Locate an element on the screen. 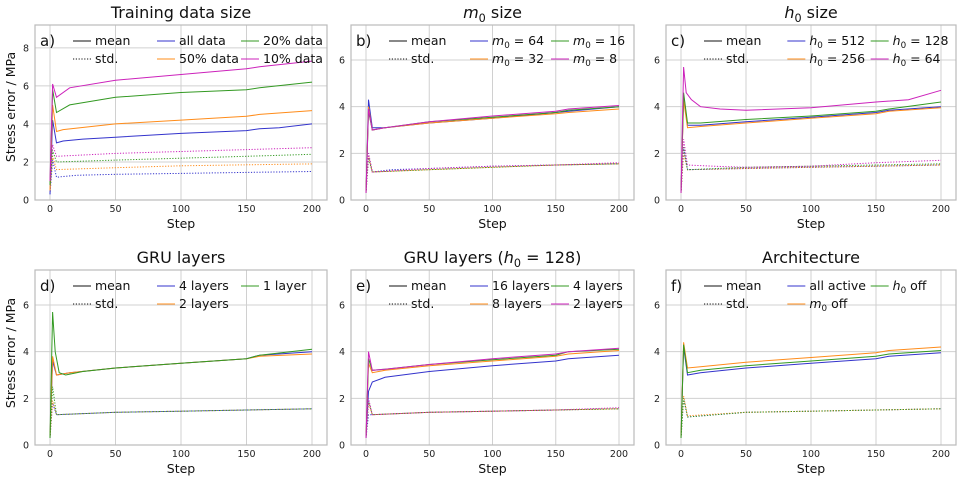 The width and height of the screenshot is (960, 480). panel-title: m0 size is located at coordinates (492, 14).